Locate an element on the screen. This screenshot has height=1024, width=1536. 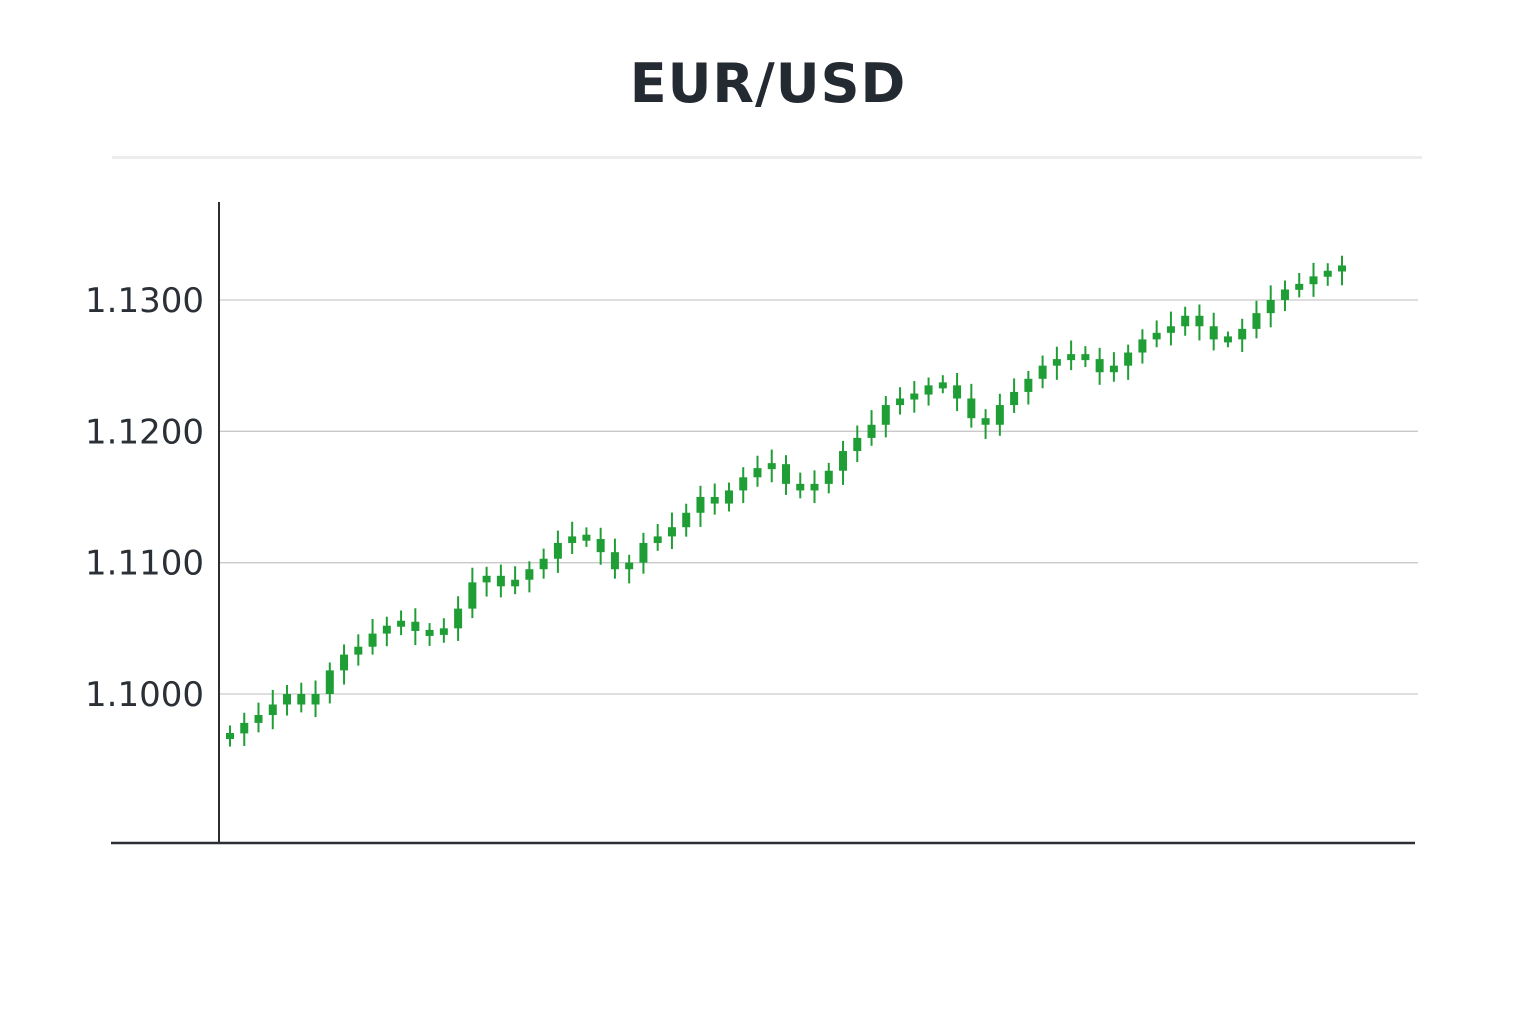
y-tick-label: 1.1200 is located at coordinates (144, 432).